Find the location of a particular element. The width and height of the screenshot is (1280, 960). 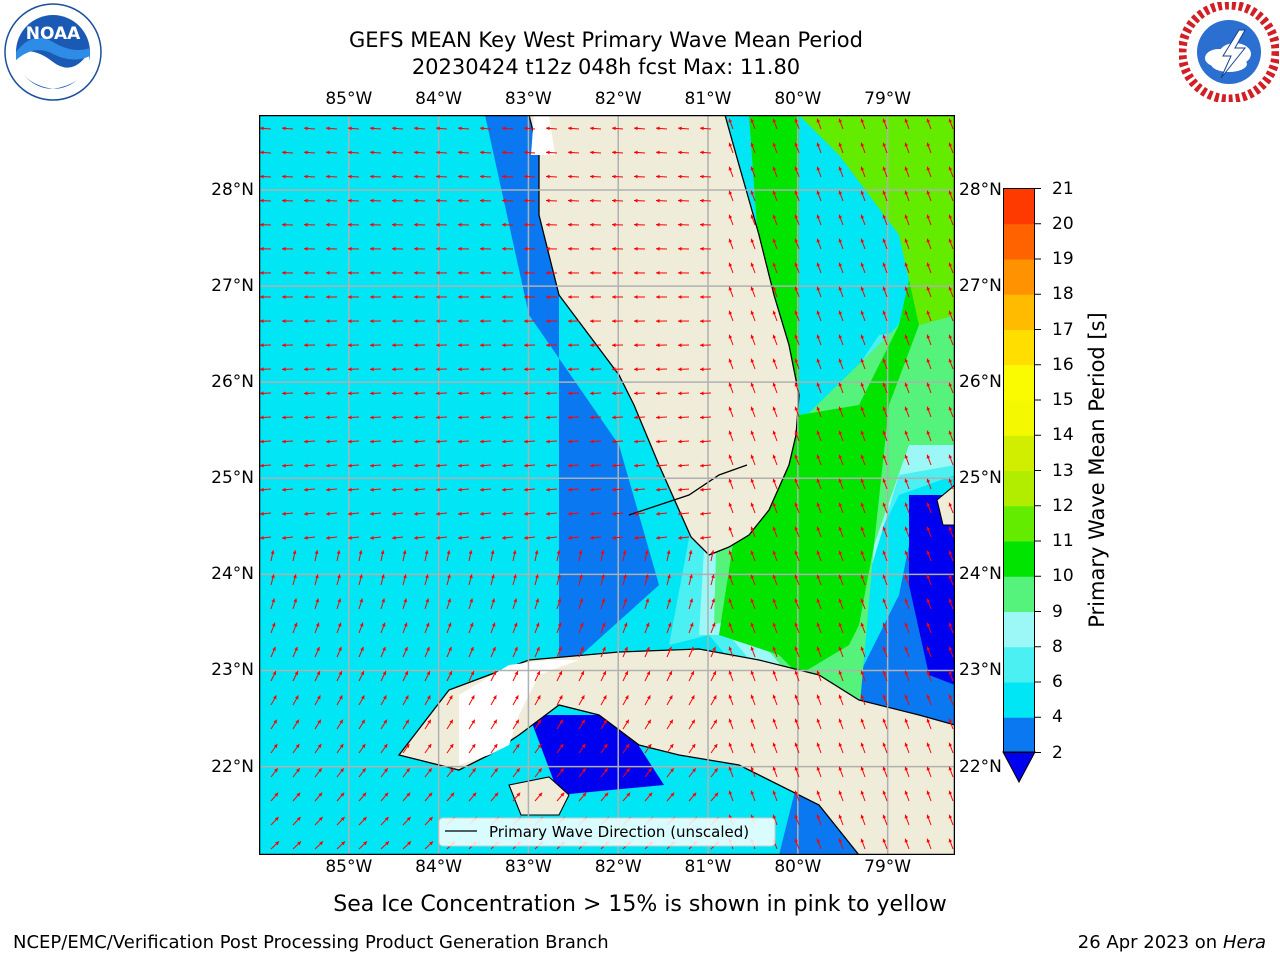

lat-tick-left: 26°N is located at coordinates (232, 382).